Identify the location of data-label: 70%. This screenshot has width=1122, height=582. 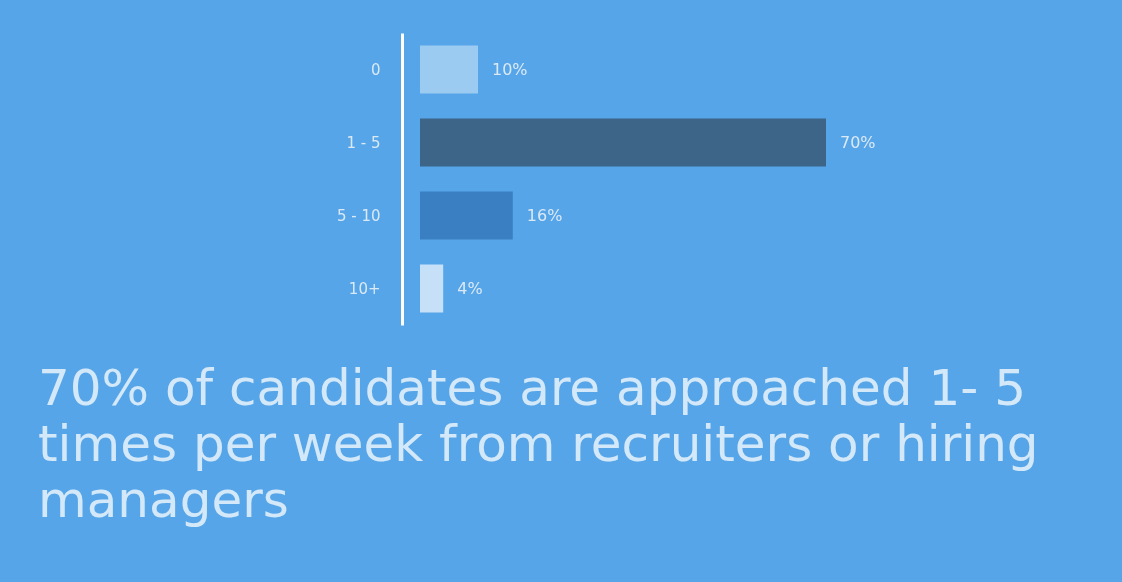
(858, 142).